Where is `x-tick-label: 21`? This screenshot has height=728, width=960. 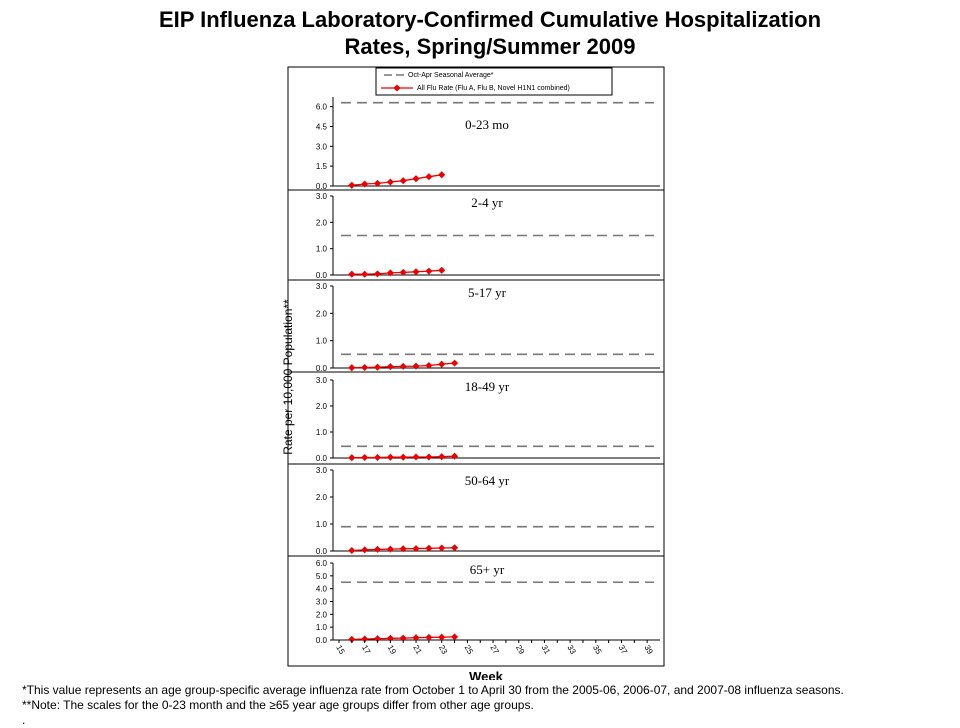 x-tick-label: 21 is located at coordinates (417, 650).